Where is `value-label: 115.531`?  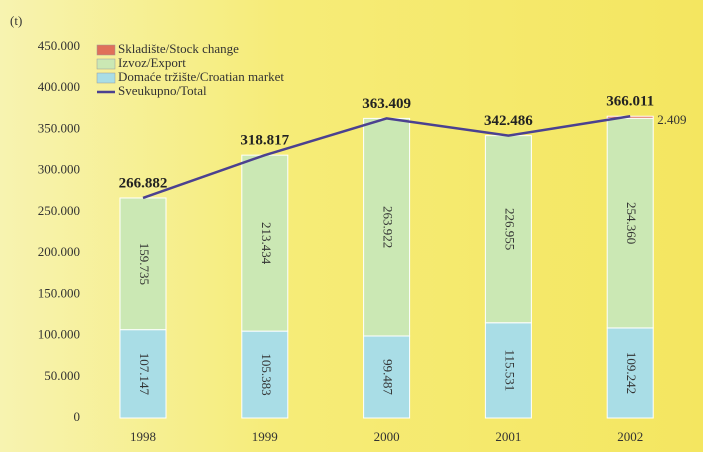 value-label: 115.531 is located at coordinates (509, 370).